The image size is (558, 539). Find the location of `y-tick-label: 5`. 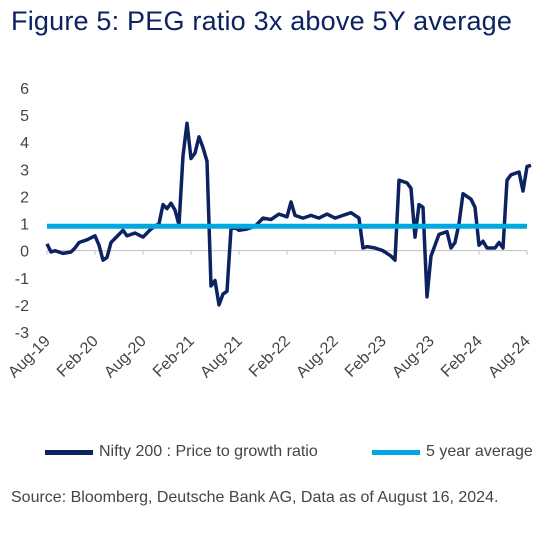

y-tick-label: 5 is located at coordinates (24, 116).